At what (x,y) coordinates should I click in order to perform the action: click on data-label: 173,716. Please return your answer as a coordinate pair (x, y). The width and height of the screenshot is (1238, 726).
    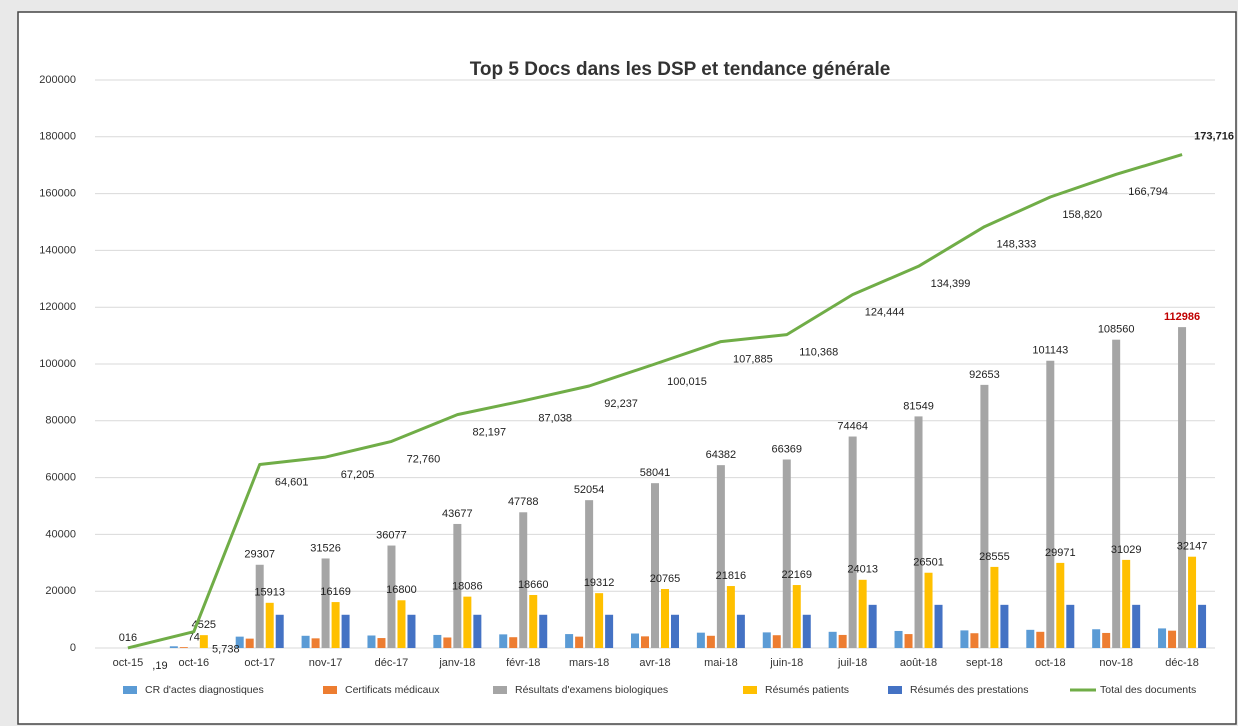
    Looking at the image, I should click on (1214, 137).